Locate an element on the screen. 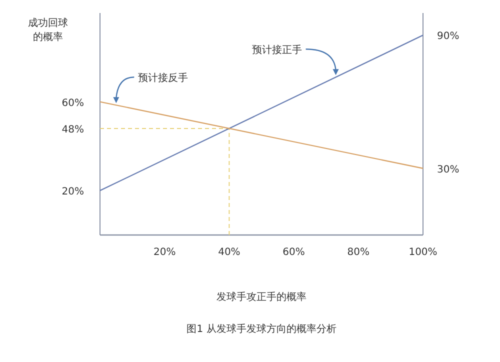 The width and height of the screenshot is (500, 362). y-tick-label: 20% is located at coordinates (73, 192).